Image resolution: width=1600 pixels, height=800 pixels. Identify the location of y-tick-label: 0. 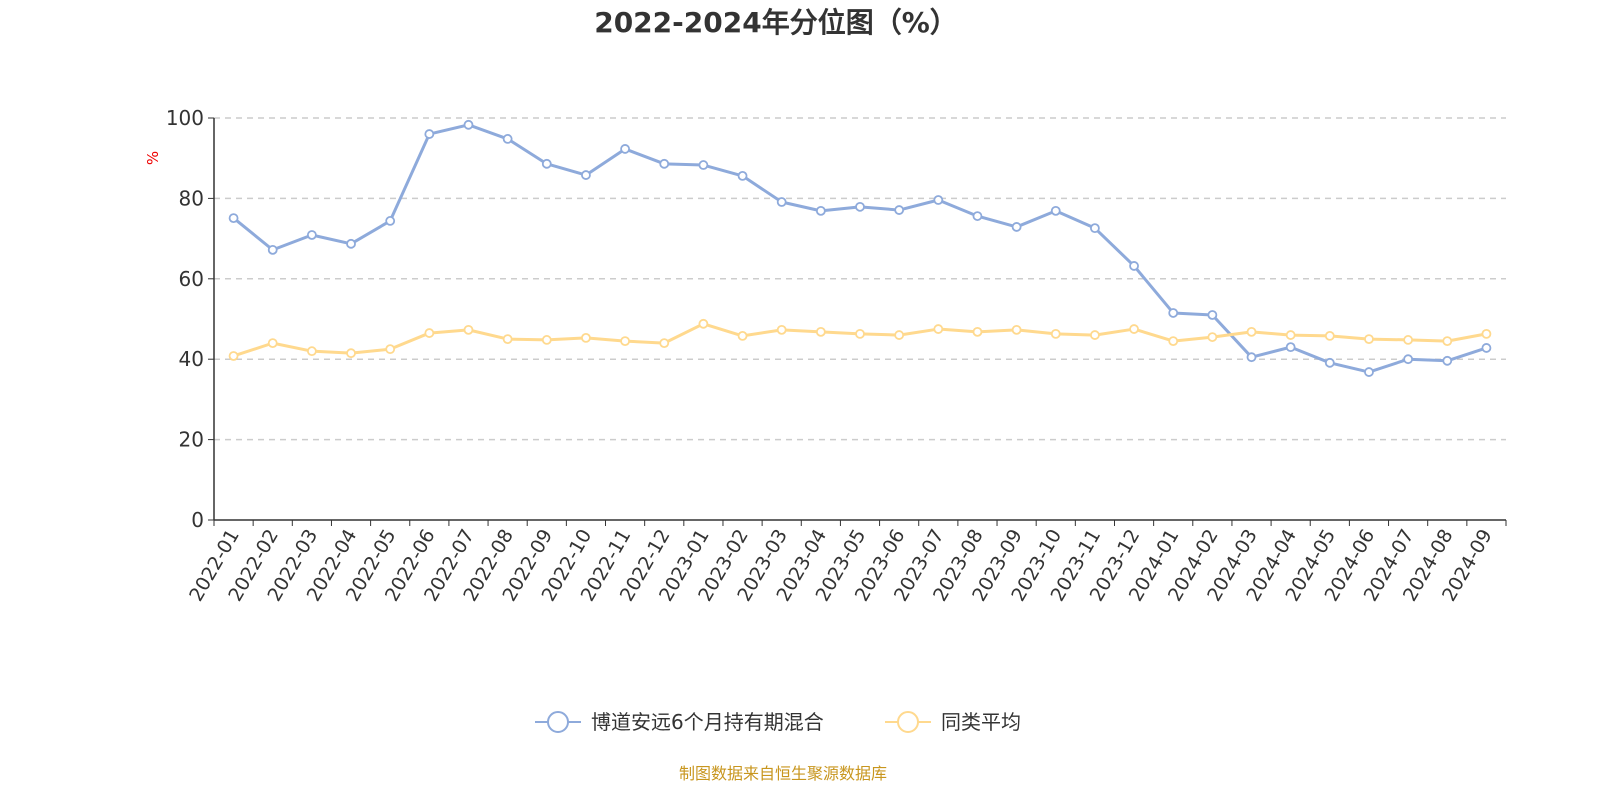
(197, 520).